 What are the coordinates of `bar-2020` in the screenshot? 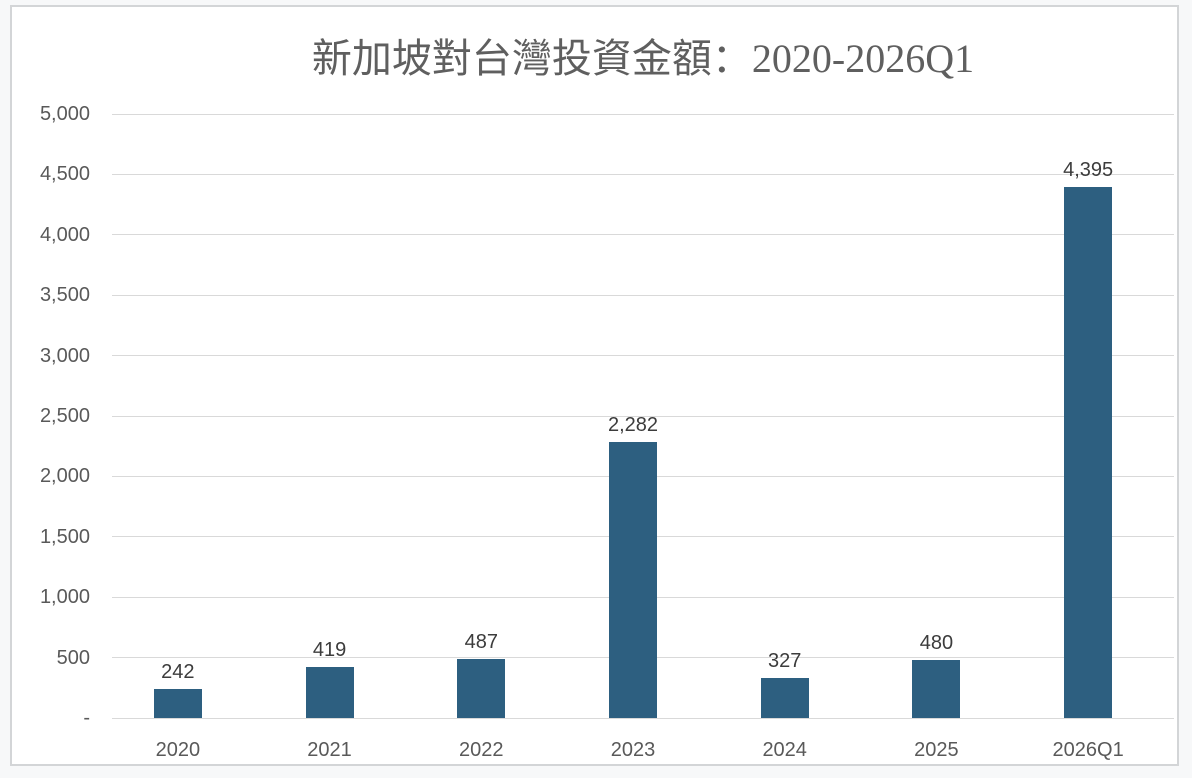 It's located at (177, 703).